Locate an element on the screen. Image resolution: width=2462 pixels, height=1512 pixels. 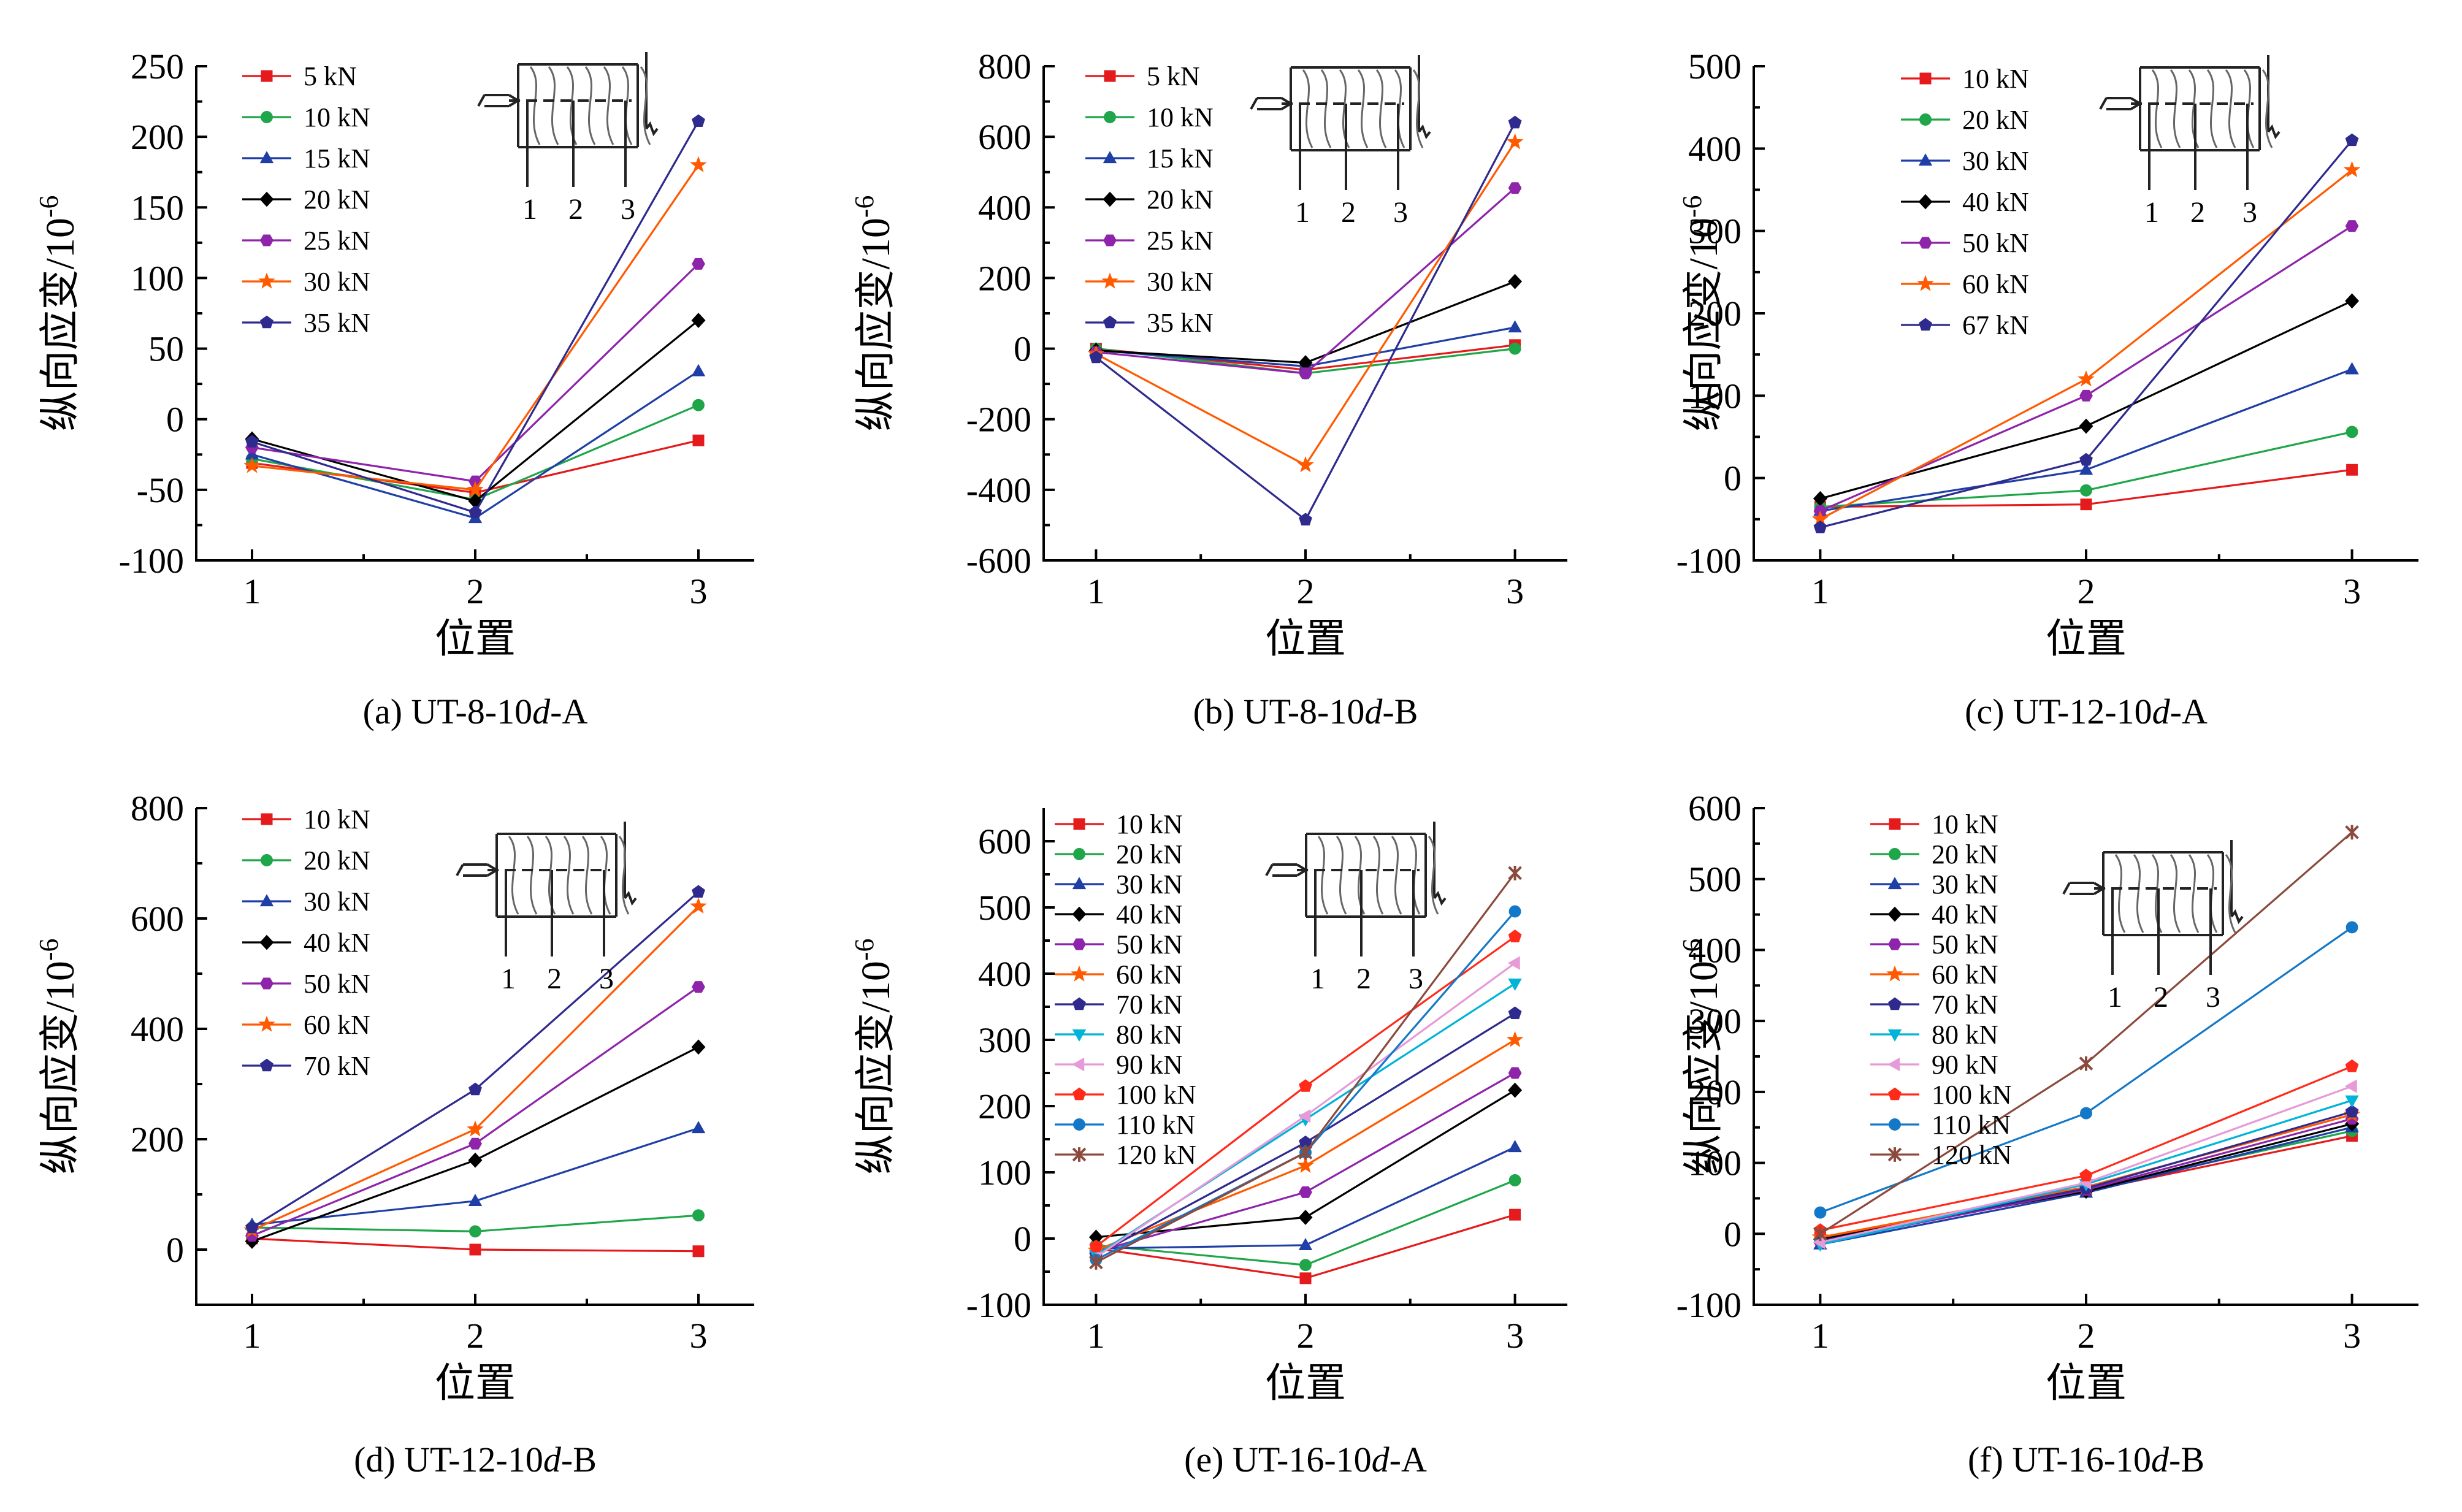
y-tick-label: 50 is located at coordinates (166, 349).